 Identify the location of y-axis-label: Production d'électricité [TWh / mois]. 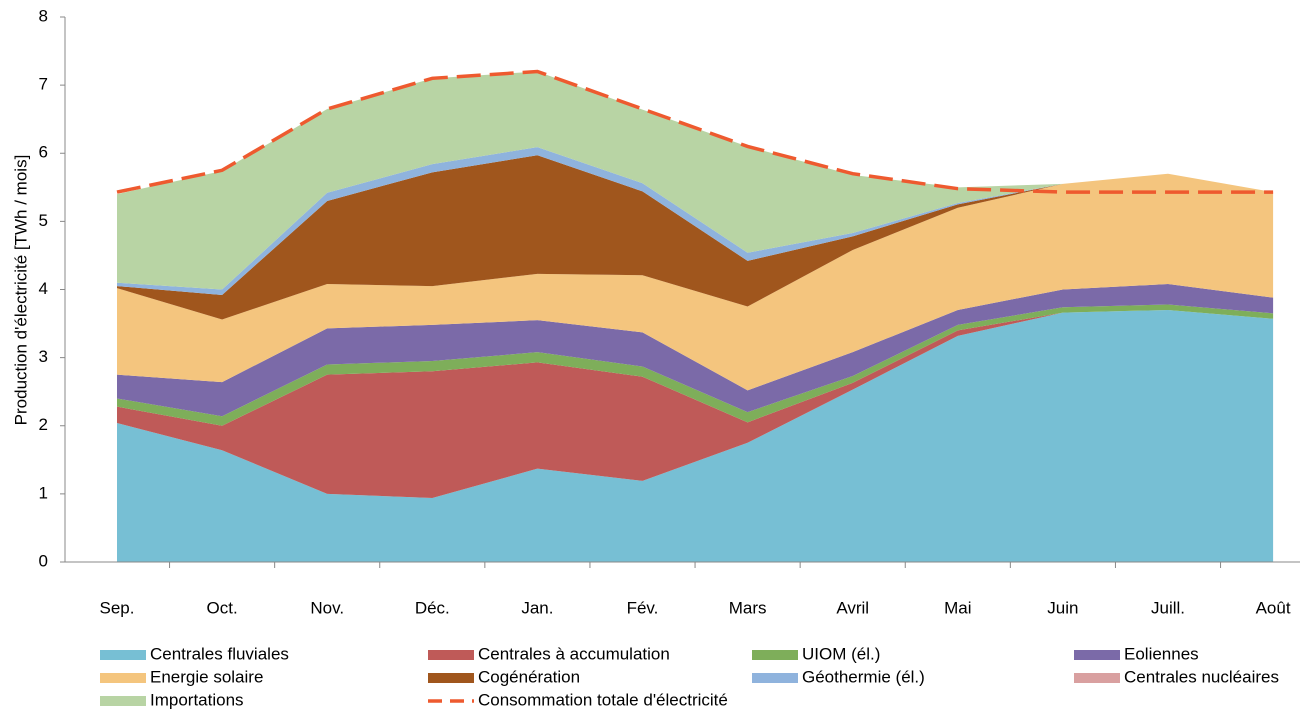
(20, 290).